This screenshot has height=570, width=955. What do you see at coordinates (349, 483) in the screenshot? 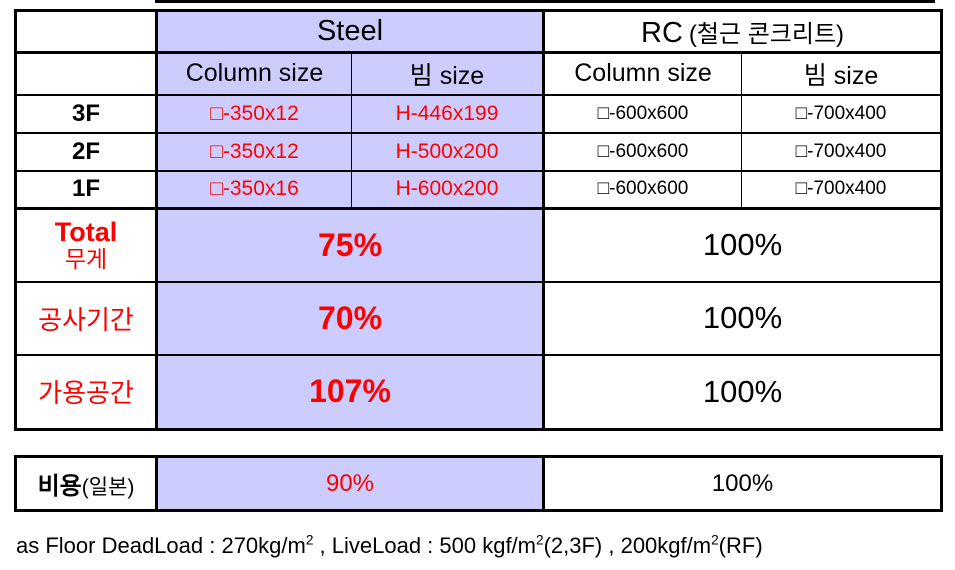
I see `cost-steel-percent: 90%` at bounding box center [349, 483].